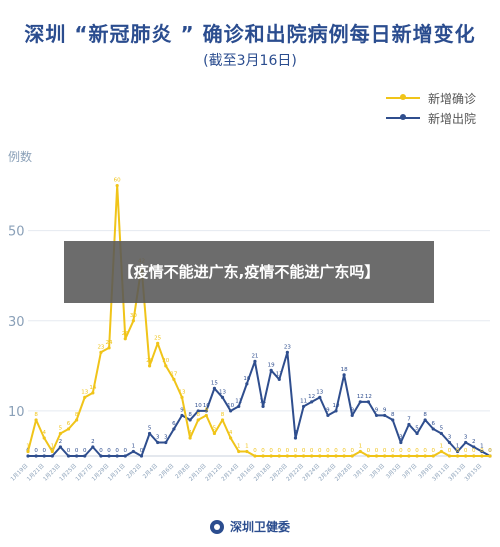 The width and height of the screenshot is (500, 547). Describe the element at coordinates (61, 428) in the screenshot. I see `data-label-confirmed: 5` at that location.